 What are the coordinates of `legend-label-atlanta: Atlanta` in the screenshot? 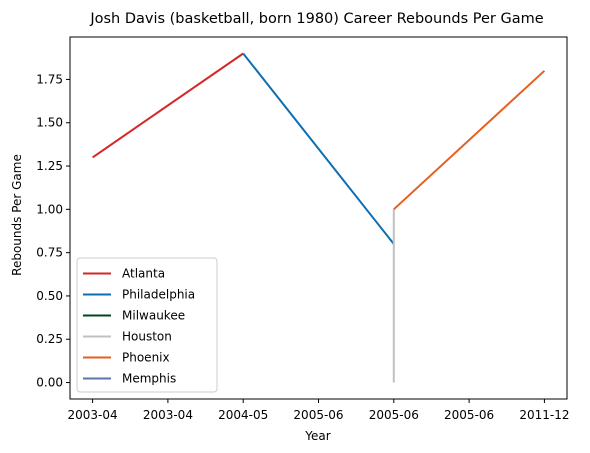 It's located at (143, 274).